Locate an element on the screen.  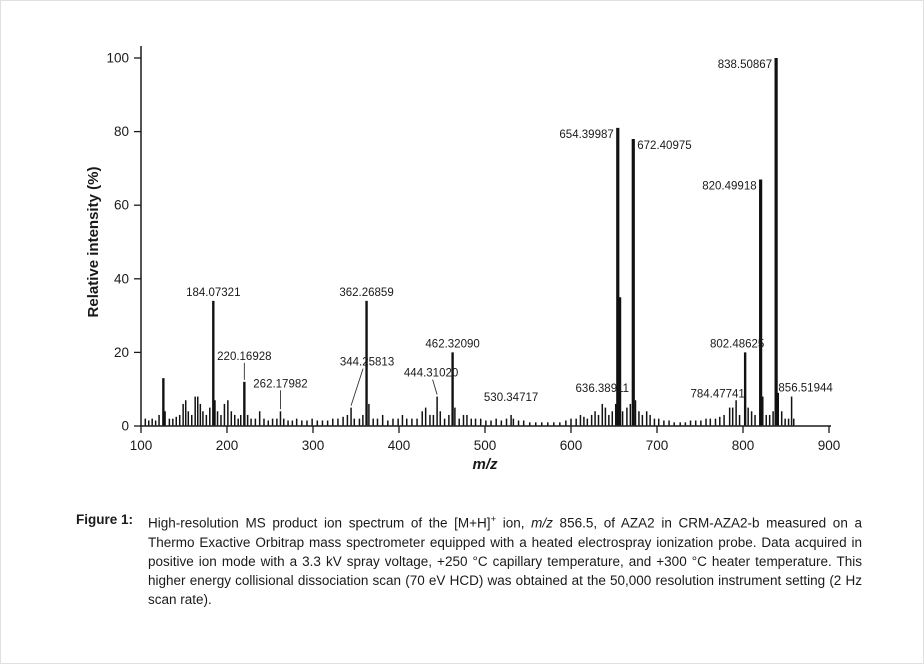
x-tick-label: 100 is located at coordinates (141, 445).